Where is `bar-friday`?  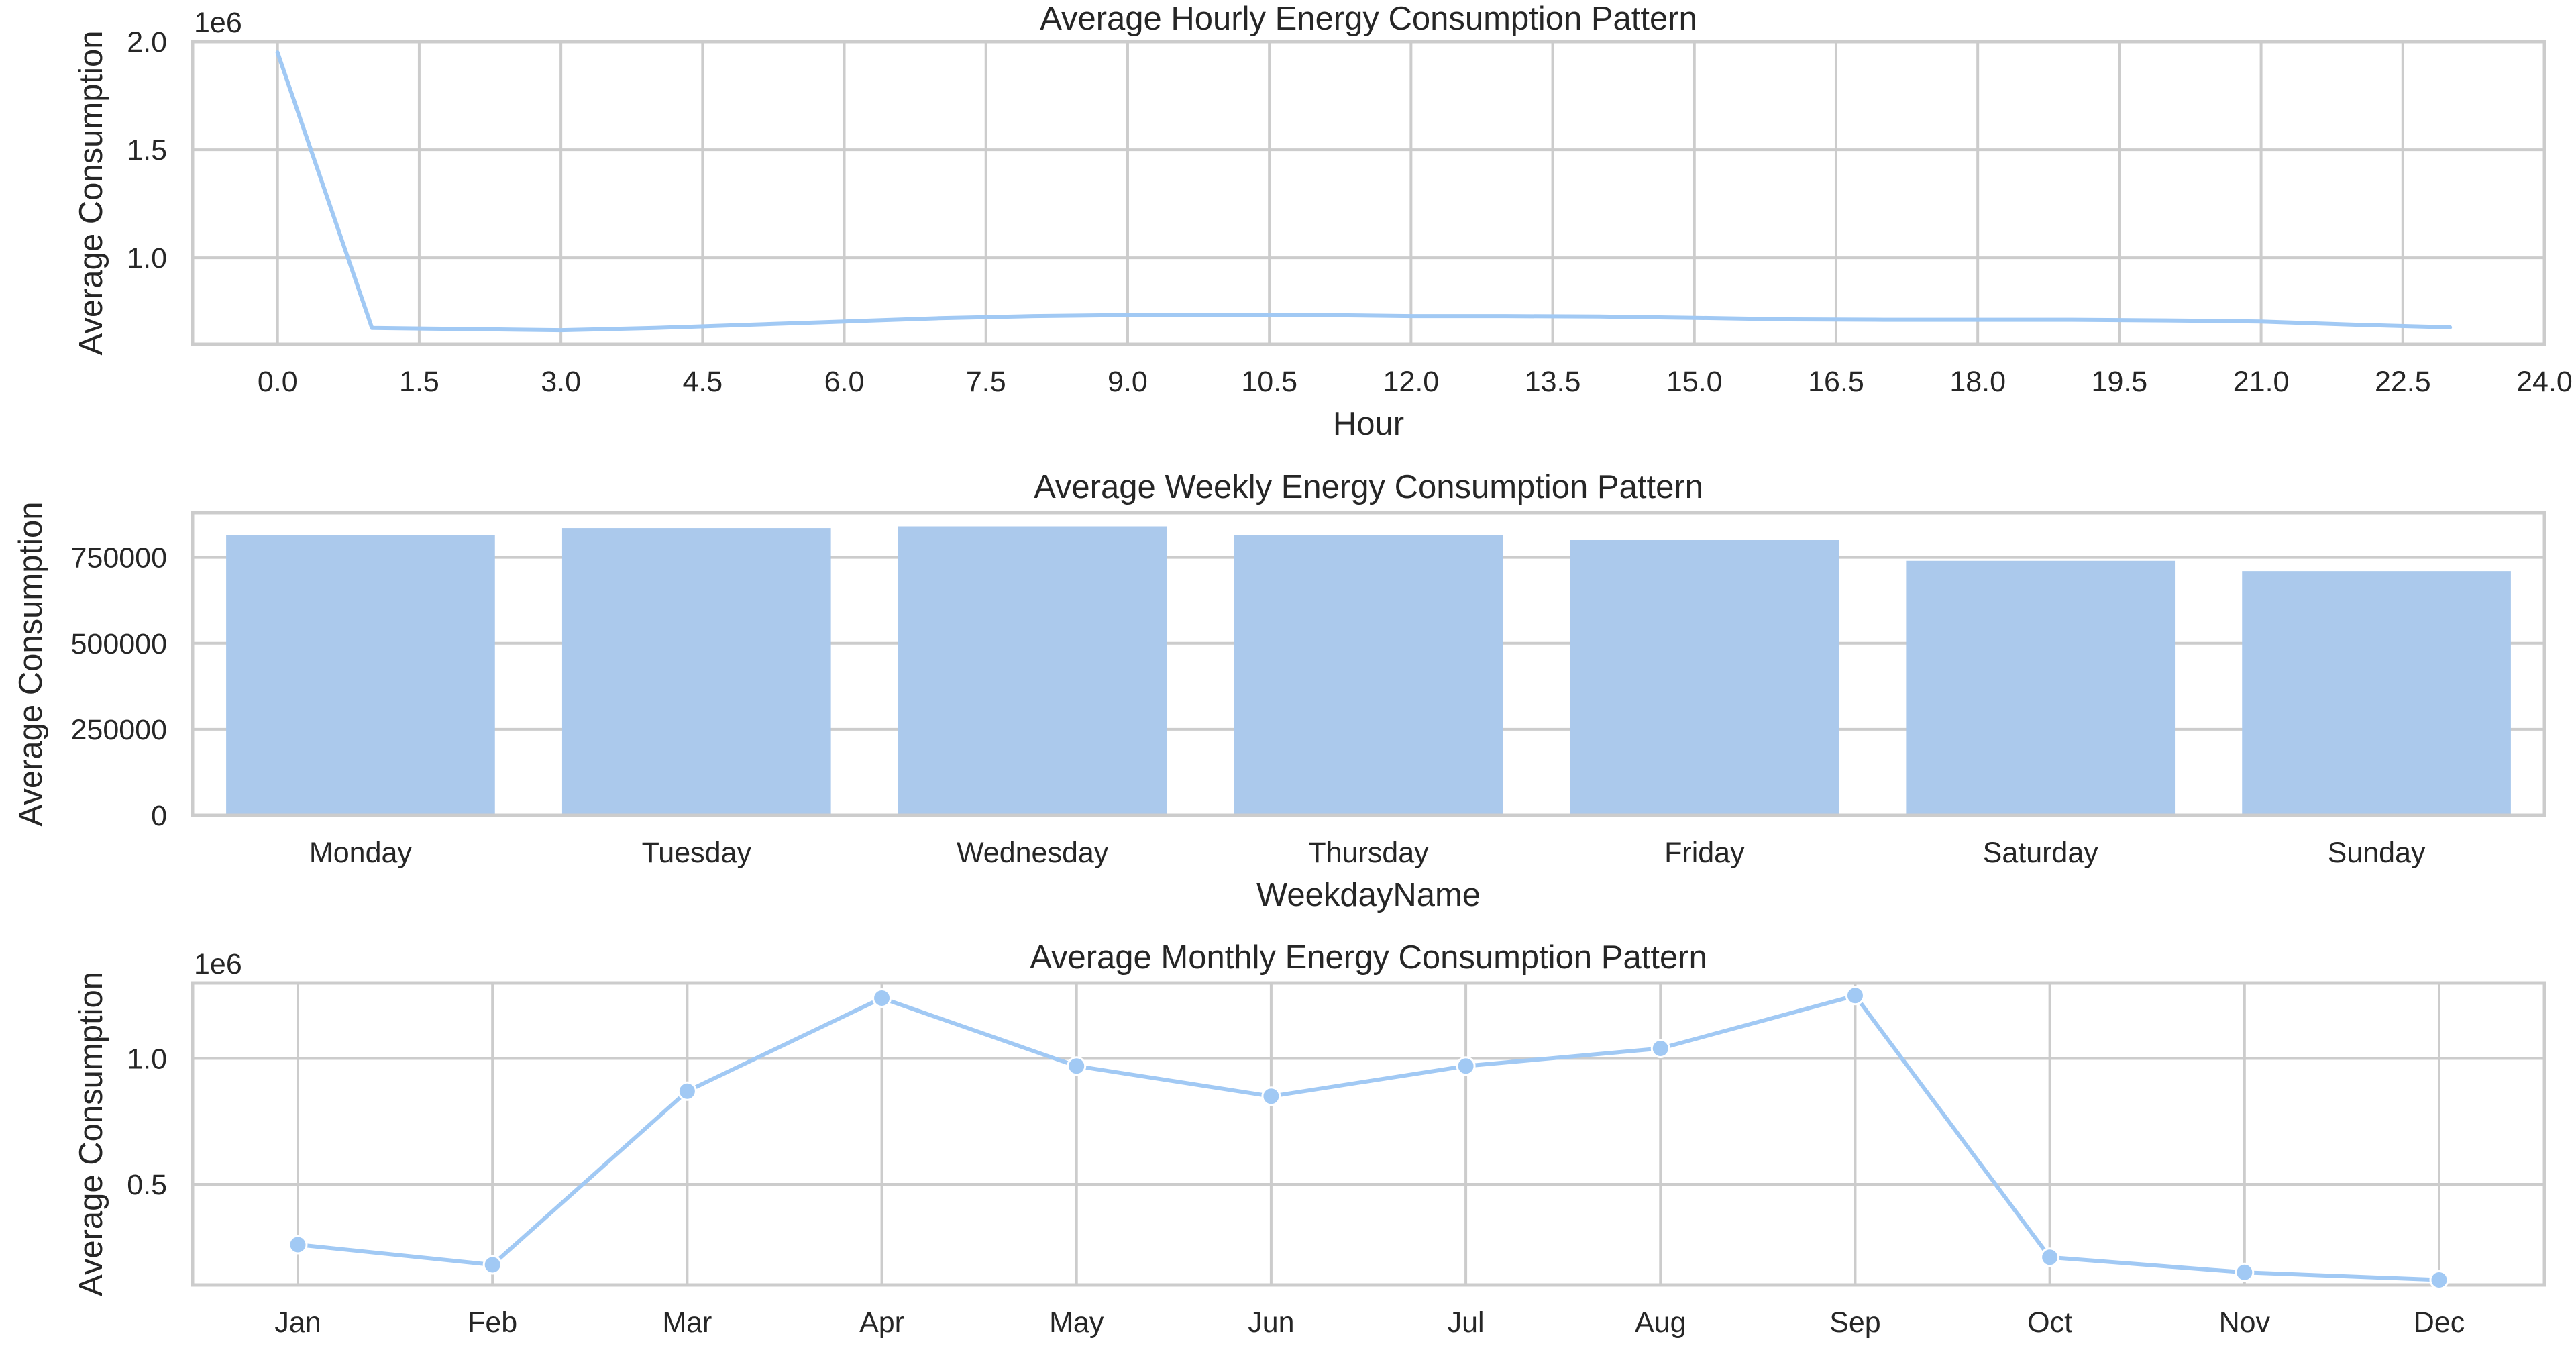 bar-friday is located at coordinates (1704, 678).